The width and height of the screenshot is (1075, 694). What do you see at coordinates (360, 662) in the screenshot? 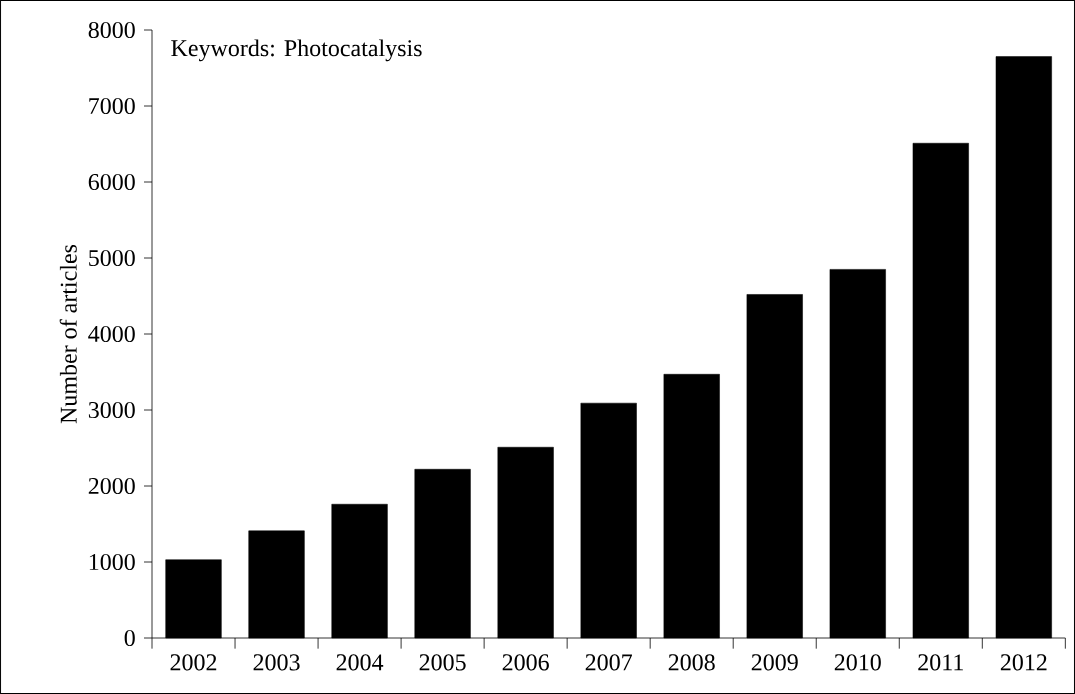
I see `x-tick-label: 2004` at bounding box center [360, 662].